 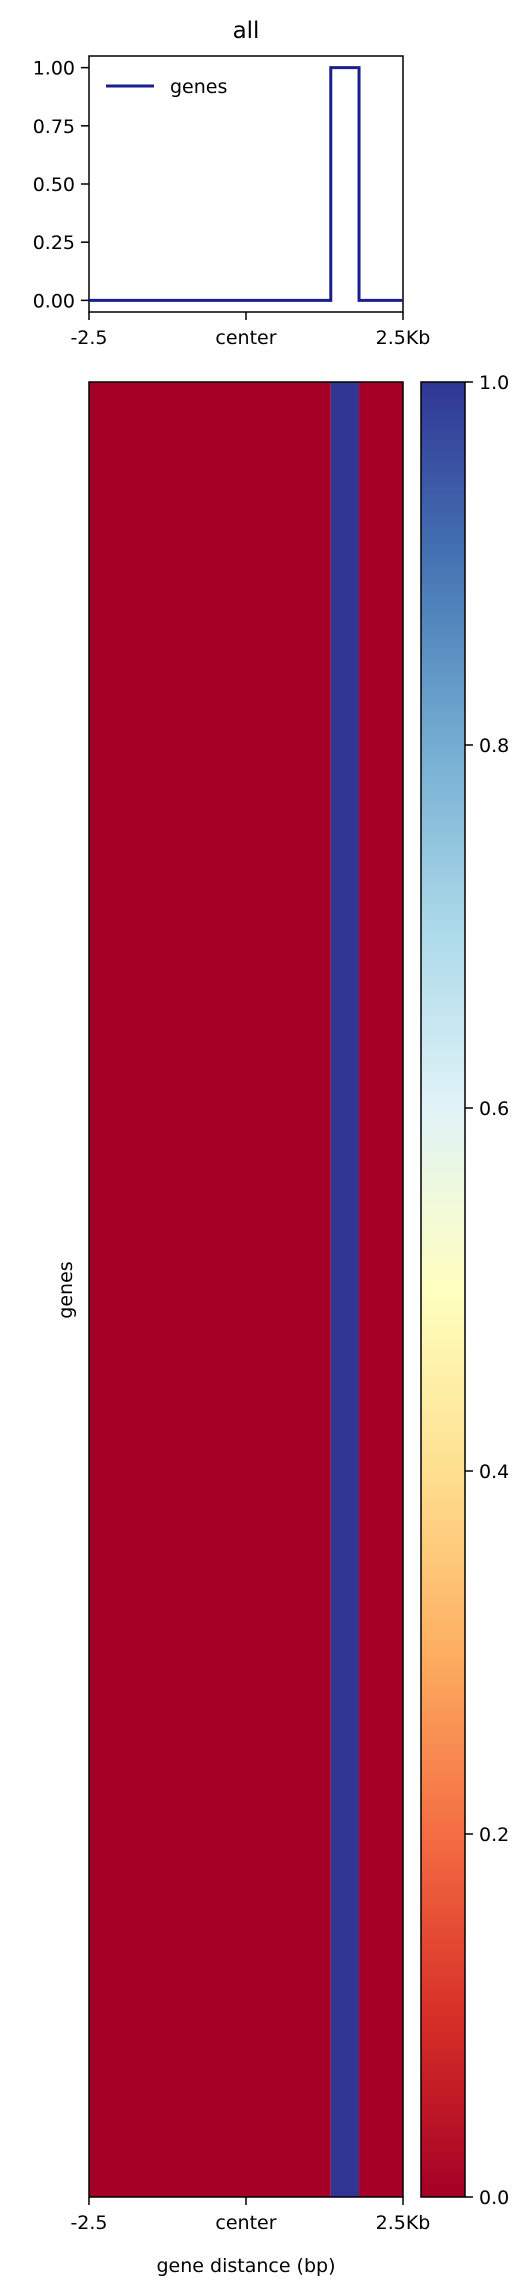 I want to click on legend-label: genes, so click(x=198, y=87).